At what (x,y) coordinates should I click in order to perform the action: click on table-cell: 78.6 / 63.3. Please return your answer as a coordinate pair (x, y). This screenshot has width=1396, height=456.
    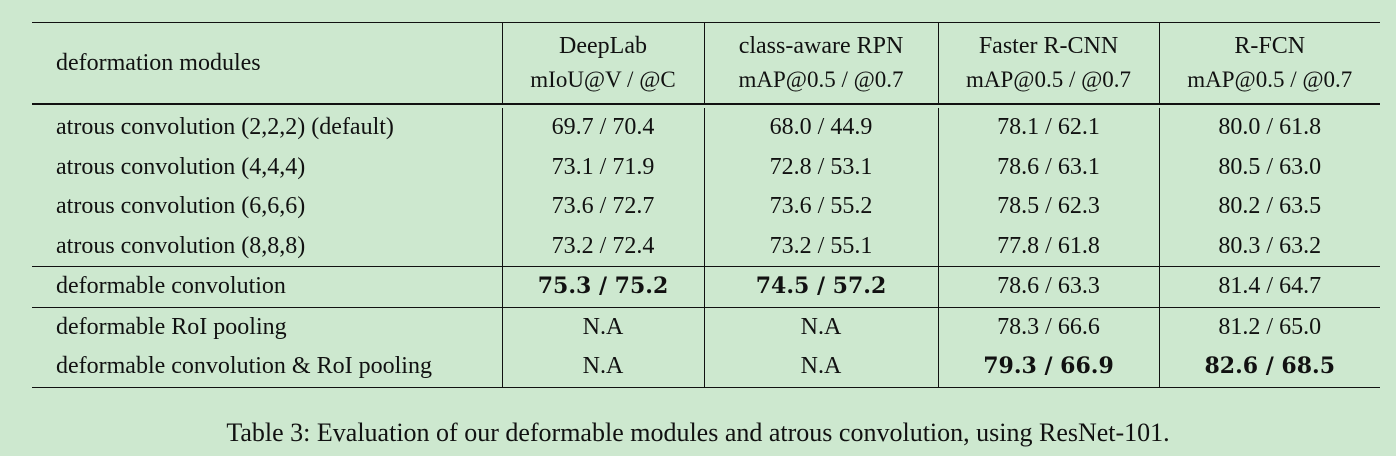
    Looking at the image, I should click on (1048, 286).